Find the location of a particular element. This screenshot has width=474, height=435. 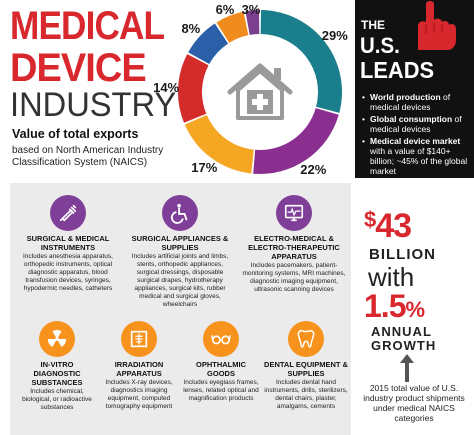

growth-rate: 1.5% is located at coordinates (394, 306).